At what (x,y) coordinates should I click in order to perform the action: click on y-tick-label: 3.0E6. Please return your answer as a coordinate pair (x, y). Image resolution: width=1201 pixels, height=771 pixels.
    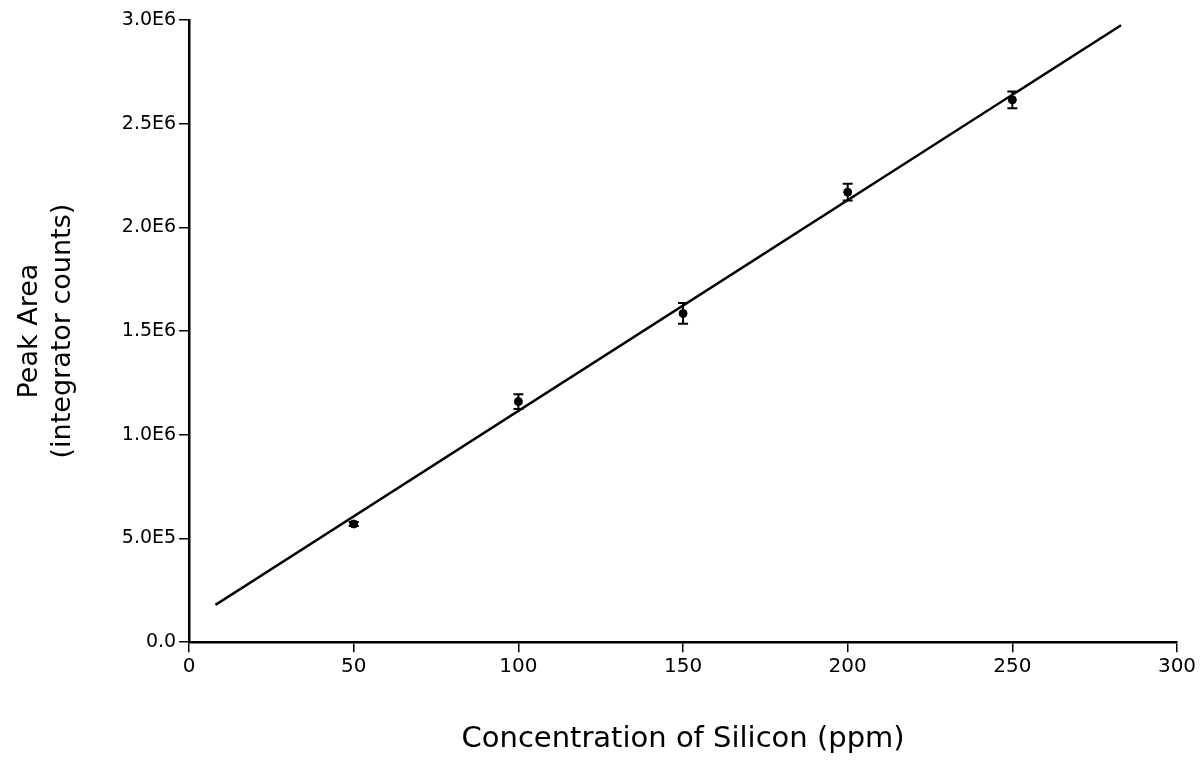
    Looking at the image, I should click on (149, 17).